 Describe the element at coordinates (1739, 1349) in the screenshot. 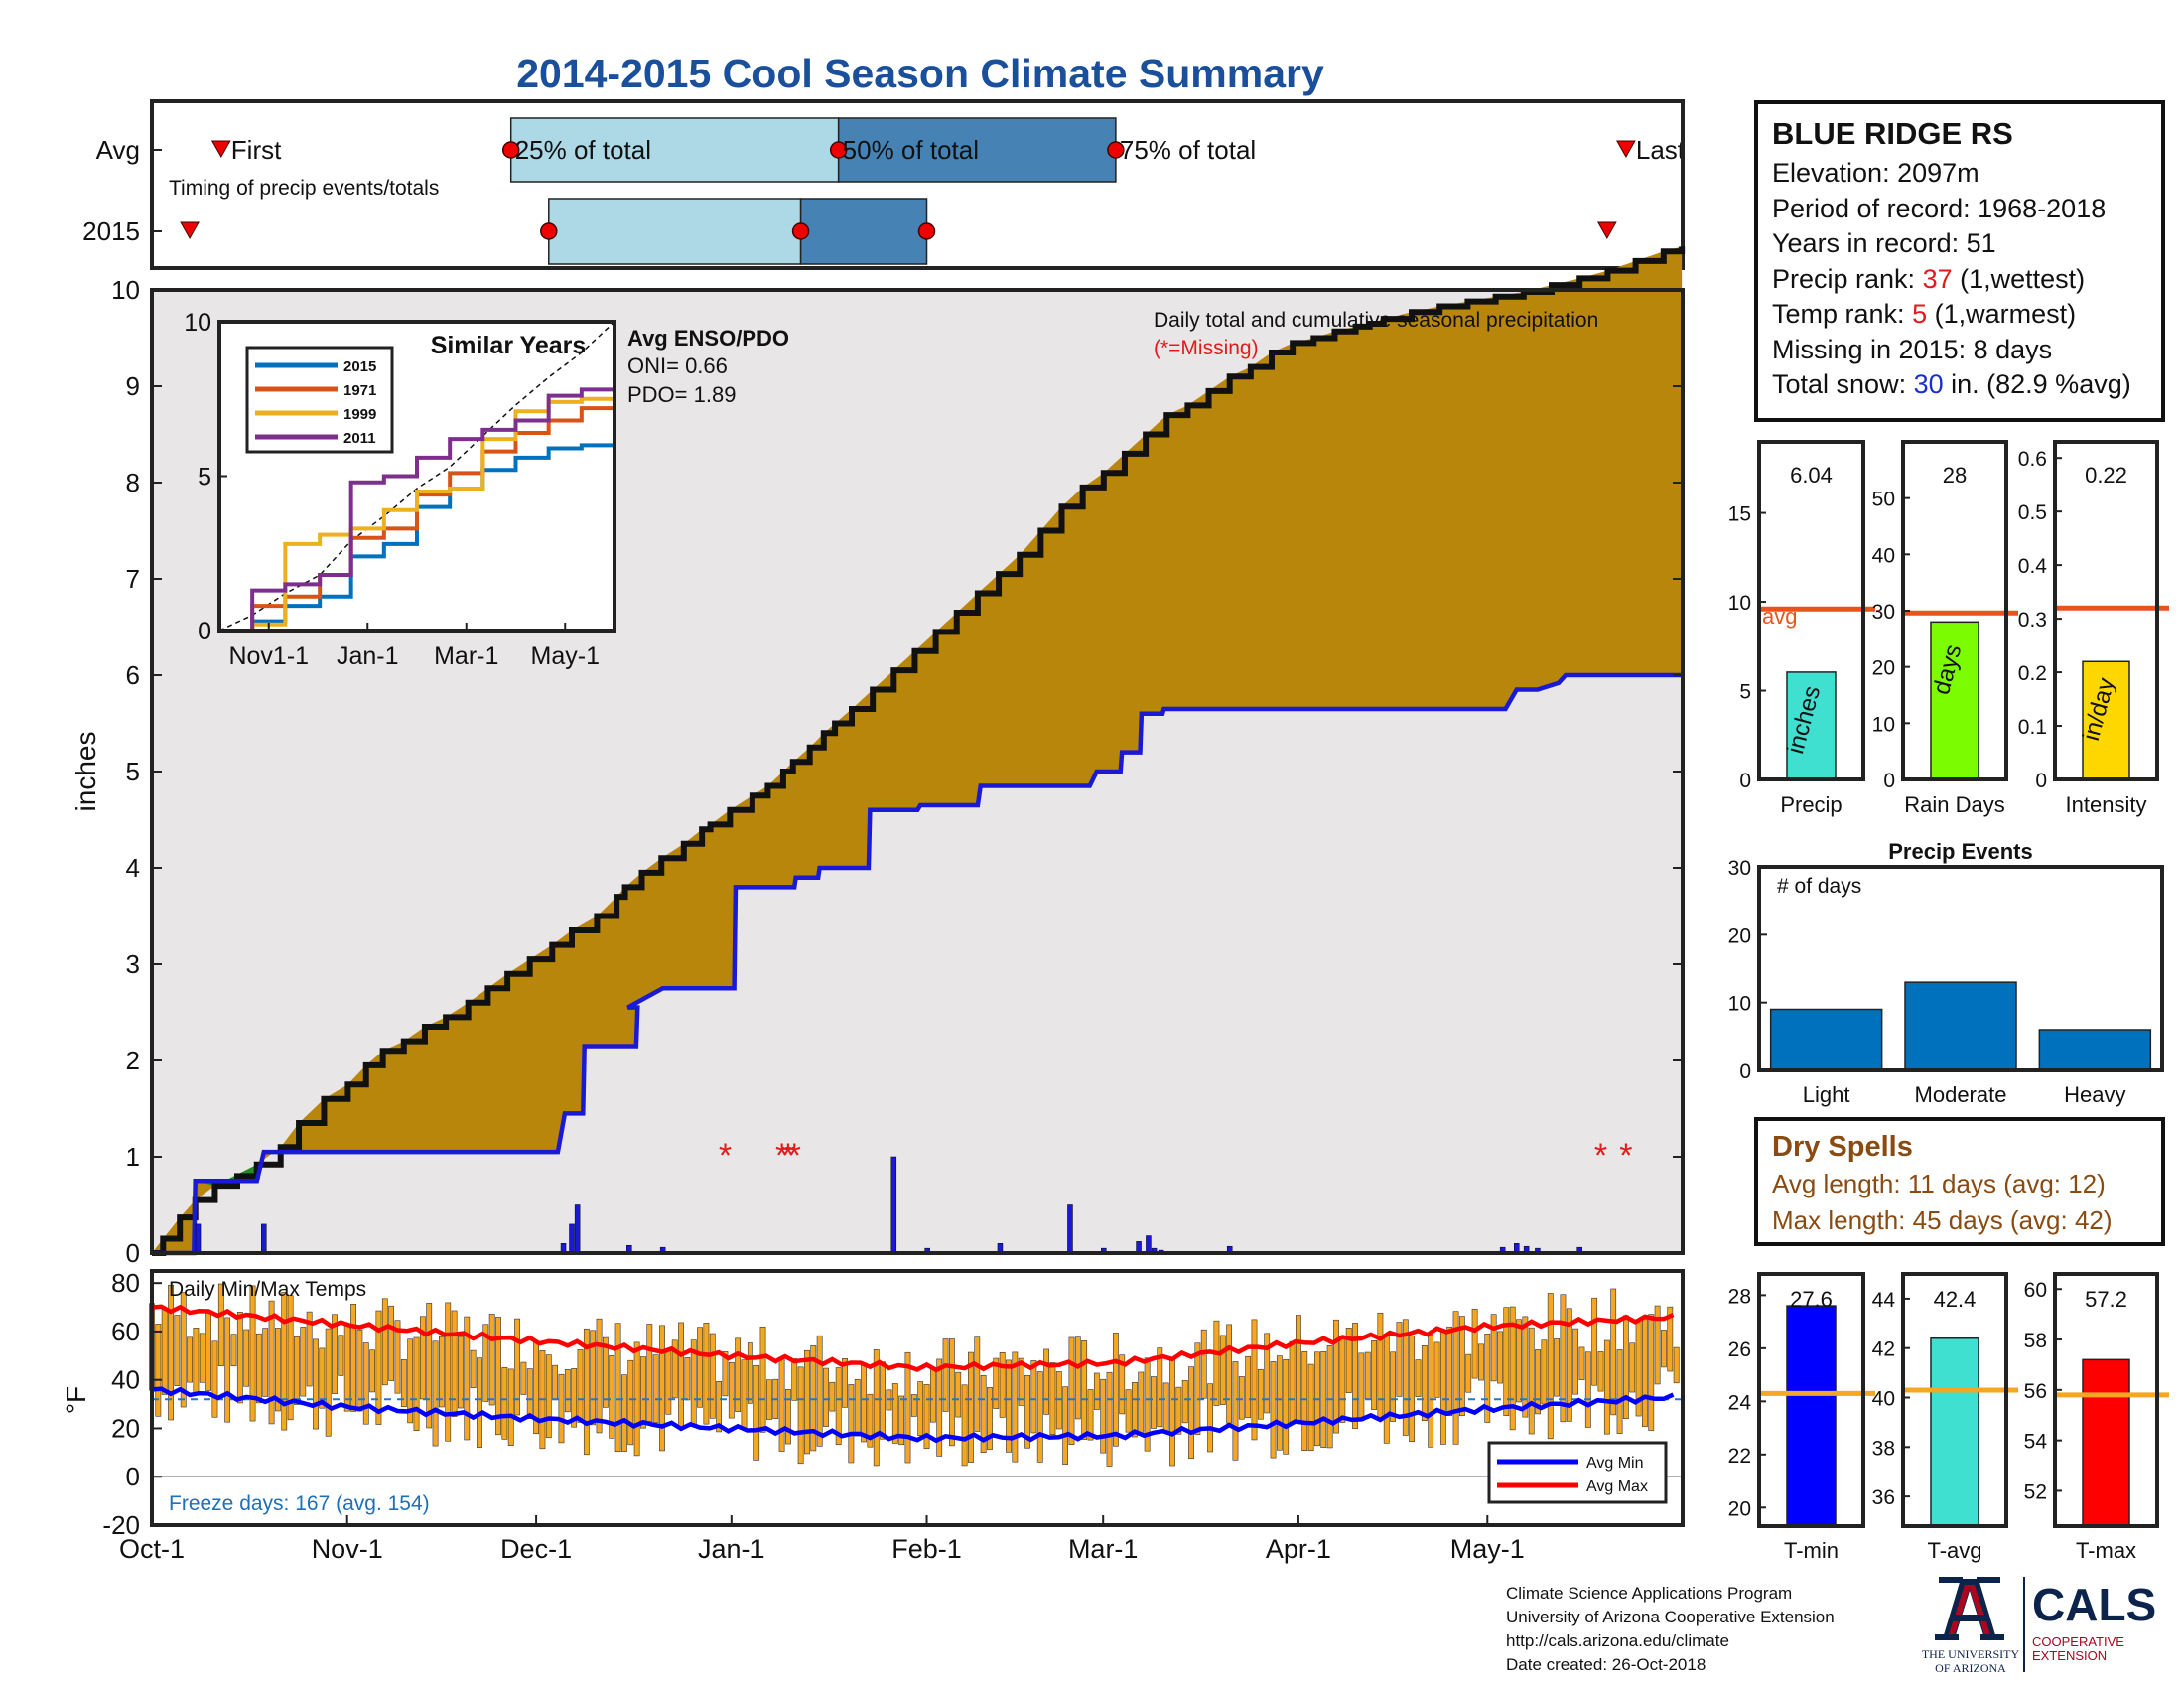

I see `temp-summary-ytick-label: 26` at that location.